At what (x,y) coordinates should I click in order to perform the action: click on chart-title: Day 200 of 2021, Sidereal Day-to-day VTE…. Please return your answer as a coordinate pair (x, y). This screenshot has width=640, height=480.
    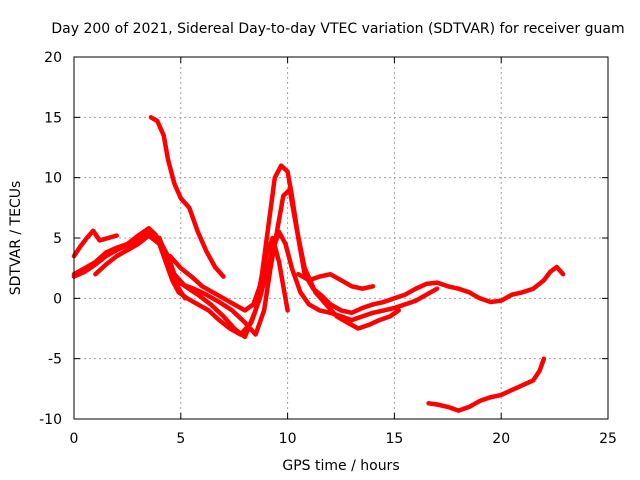
    Looking at the image, I should click on (337, 29).